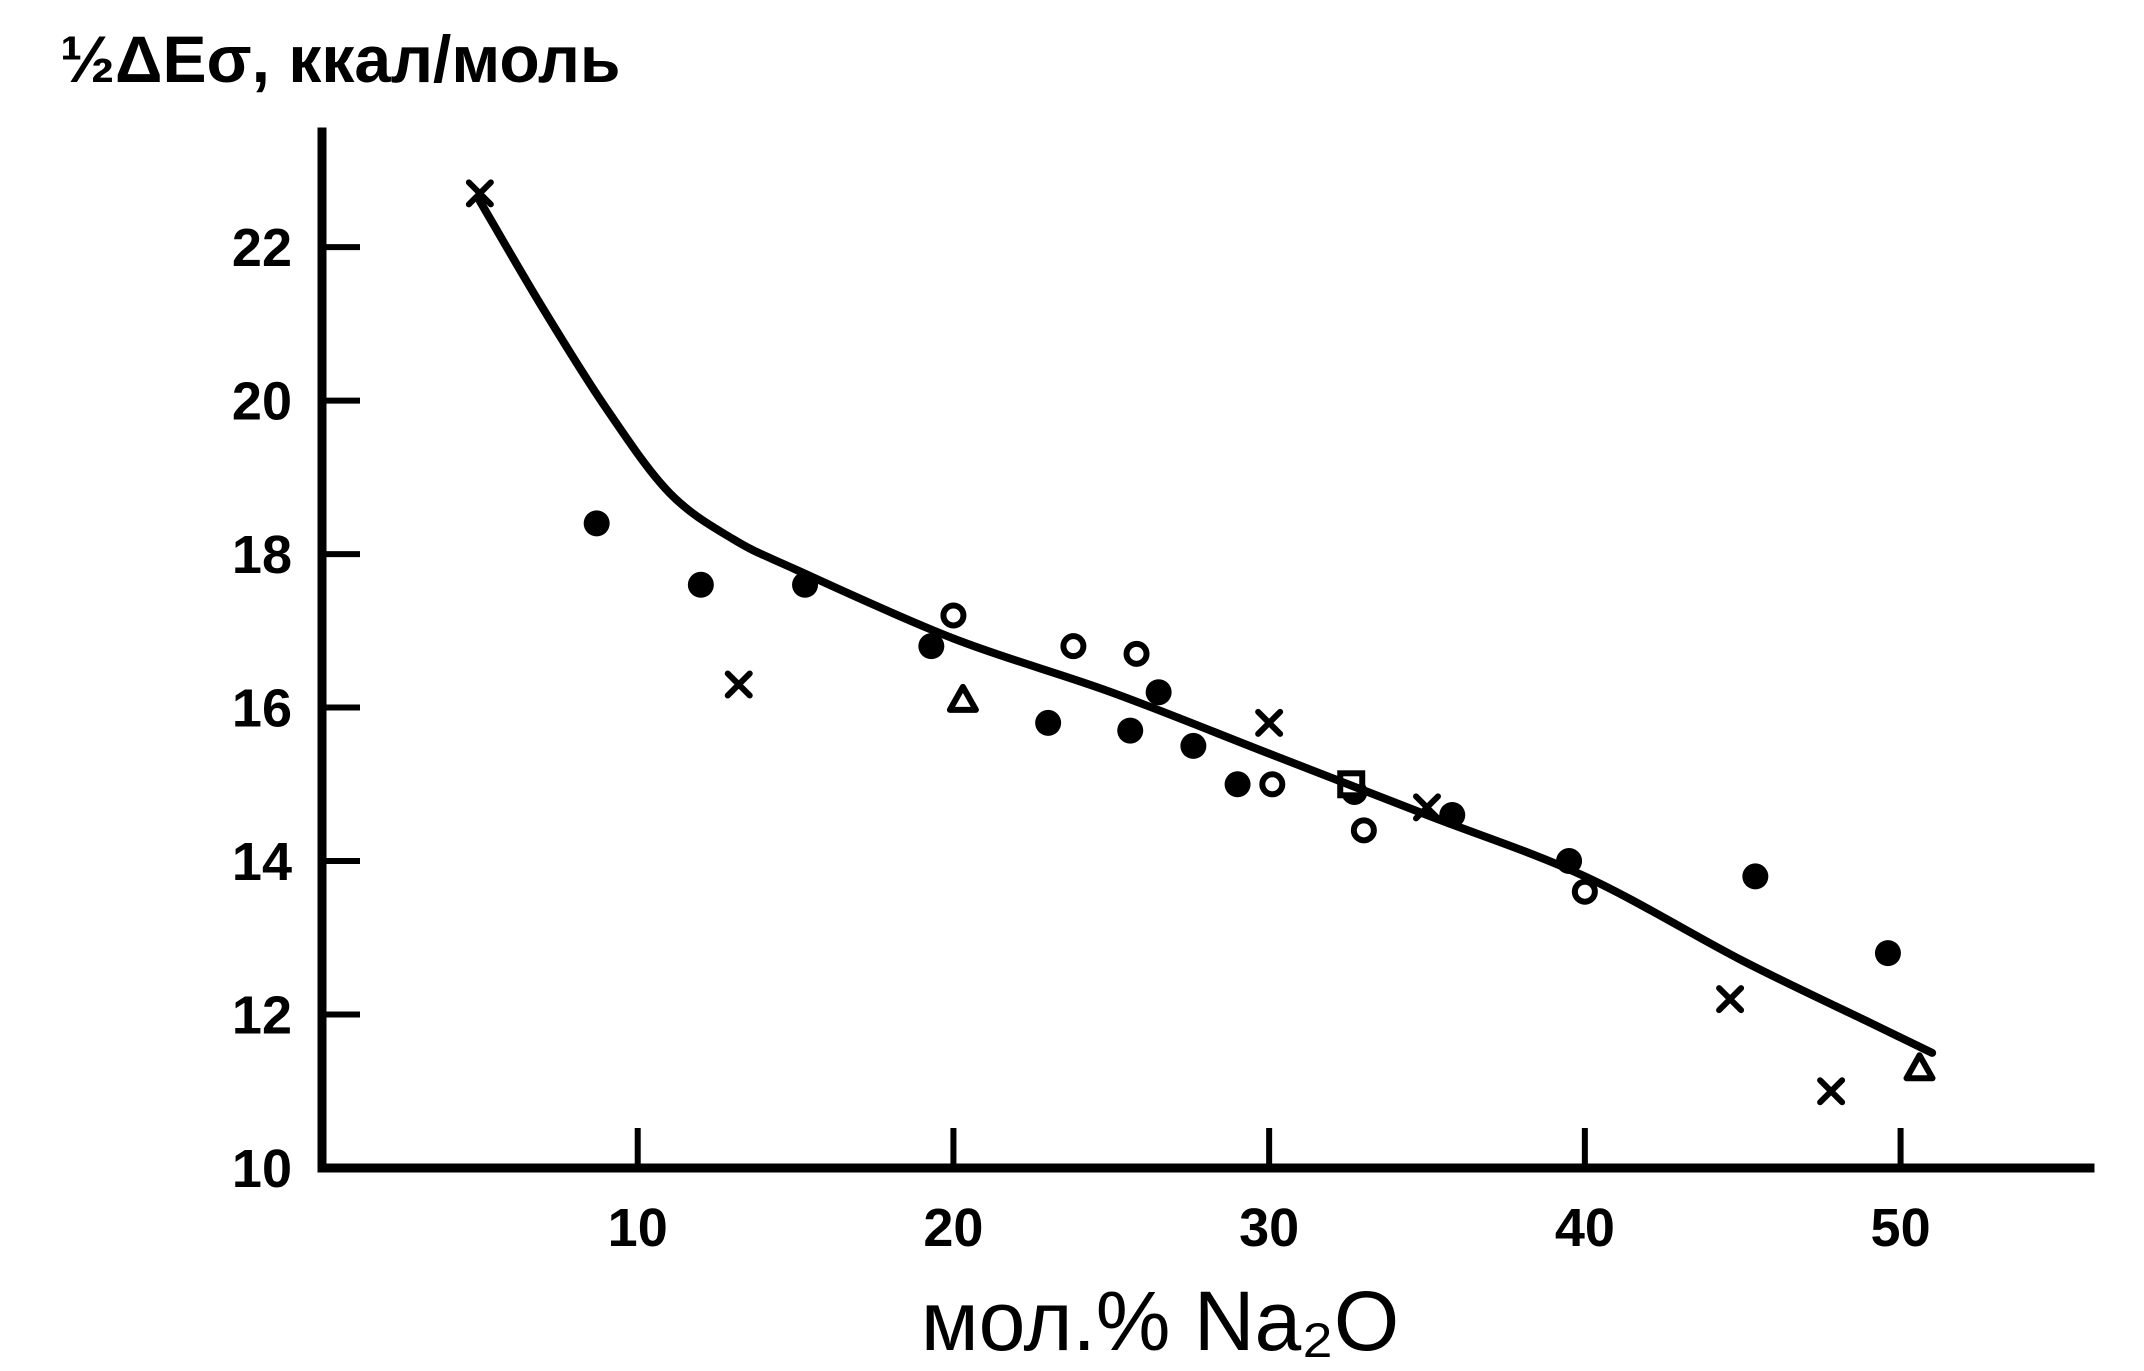 The height and width of the screenshot is (1371, 2144). Describe the element at coordinates (262, 402) in the screenshot. I see `y-tick-label: 20` at that location.